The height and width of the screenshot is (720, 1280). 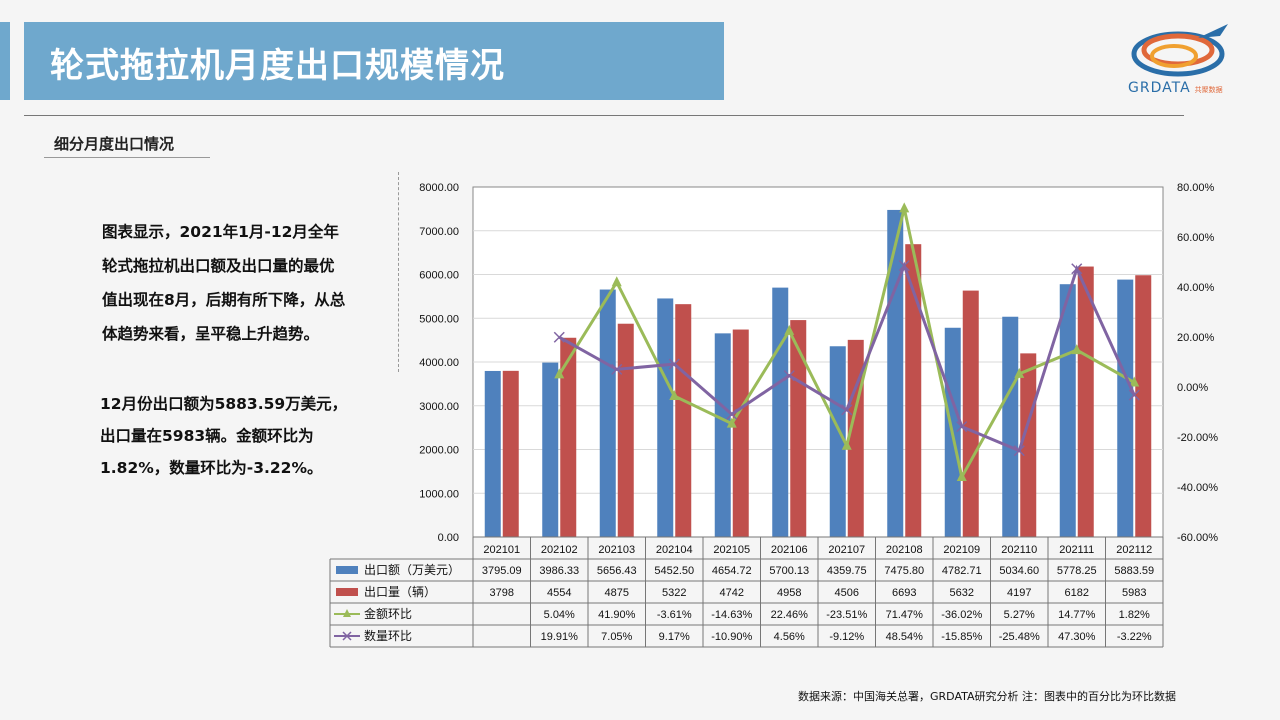 I want to click on data-label: 9.17%, so click(x=674, y=637).